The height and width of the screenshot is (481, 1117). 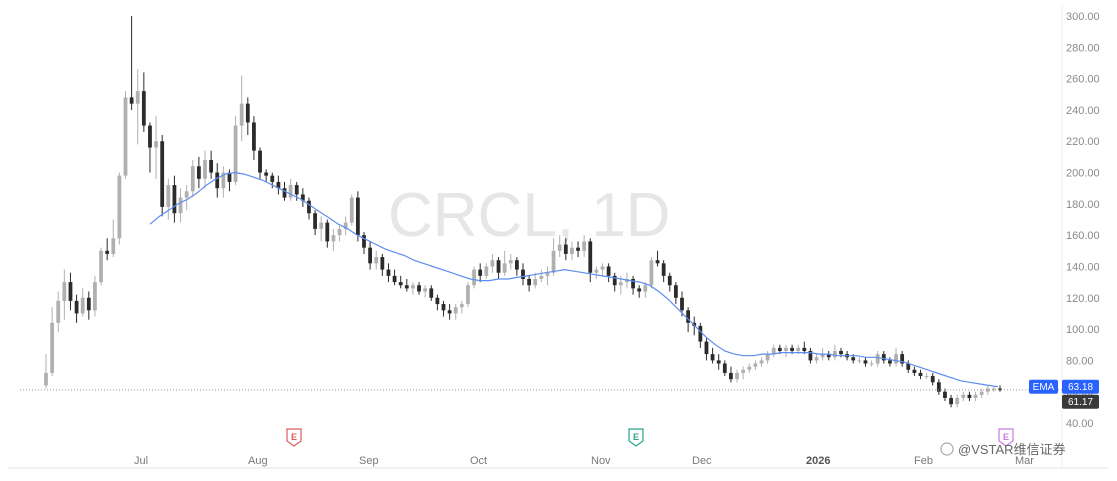 What do you see at coordinates (478, 461) in the screenshot?
I see `x-tick-label: Oct` at bounding box center [478, 461].